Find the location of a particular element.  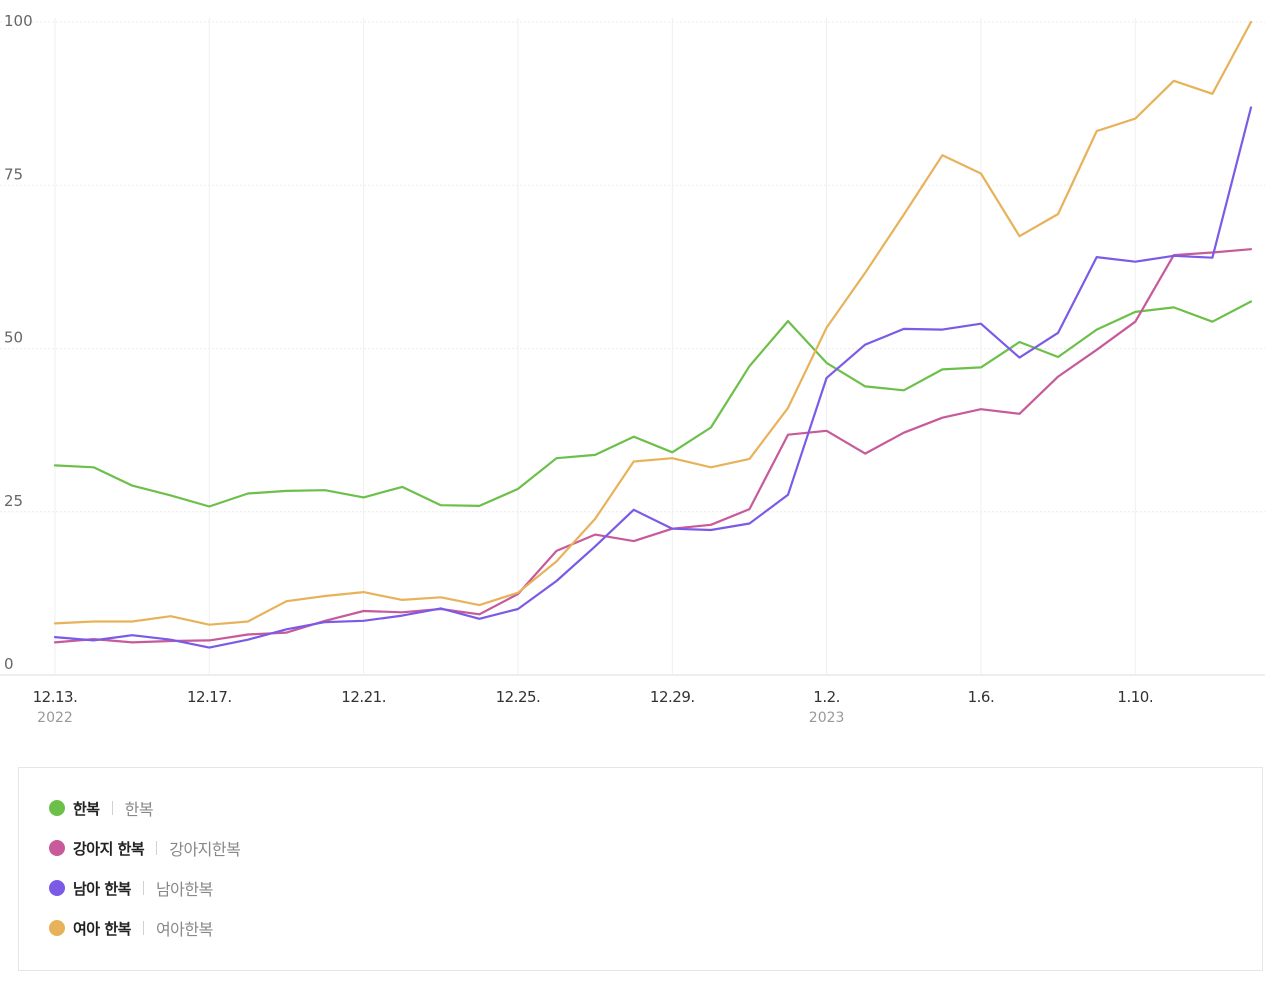

legend-item-0: 한복 한복 is located at coordinates (101, 808).